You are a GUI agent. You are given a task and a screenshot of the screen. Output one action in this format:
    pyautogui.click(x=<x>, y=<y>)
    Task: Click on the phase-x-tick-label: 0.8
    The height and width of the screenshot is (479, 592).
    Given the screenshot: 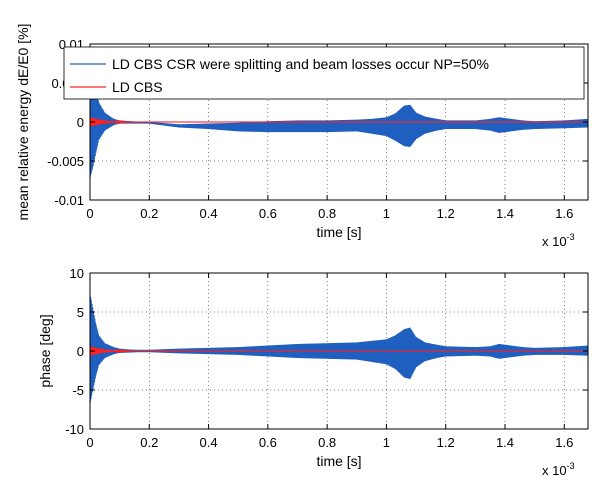 What is the action you would take?
    pyautogui.click(x=327, y=442)
    